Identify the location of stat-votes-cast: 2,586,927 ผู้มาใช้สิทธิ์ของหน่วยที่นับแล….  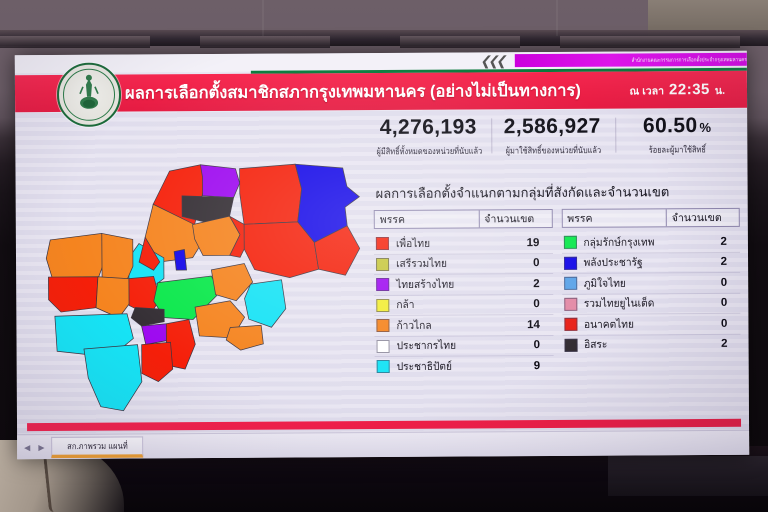
(553, 136).